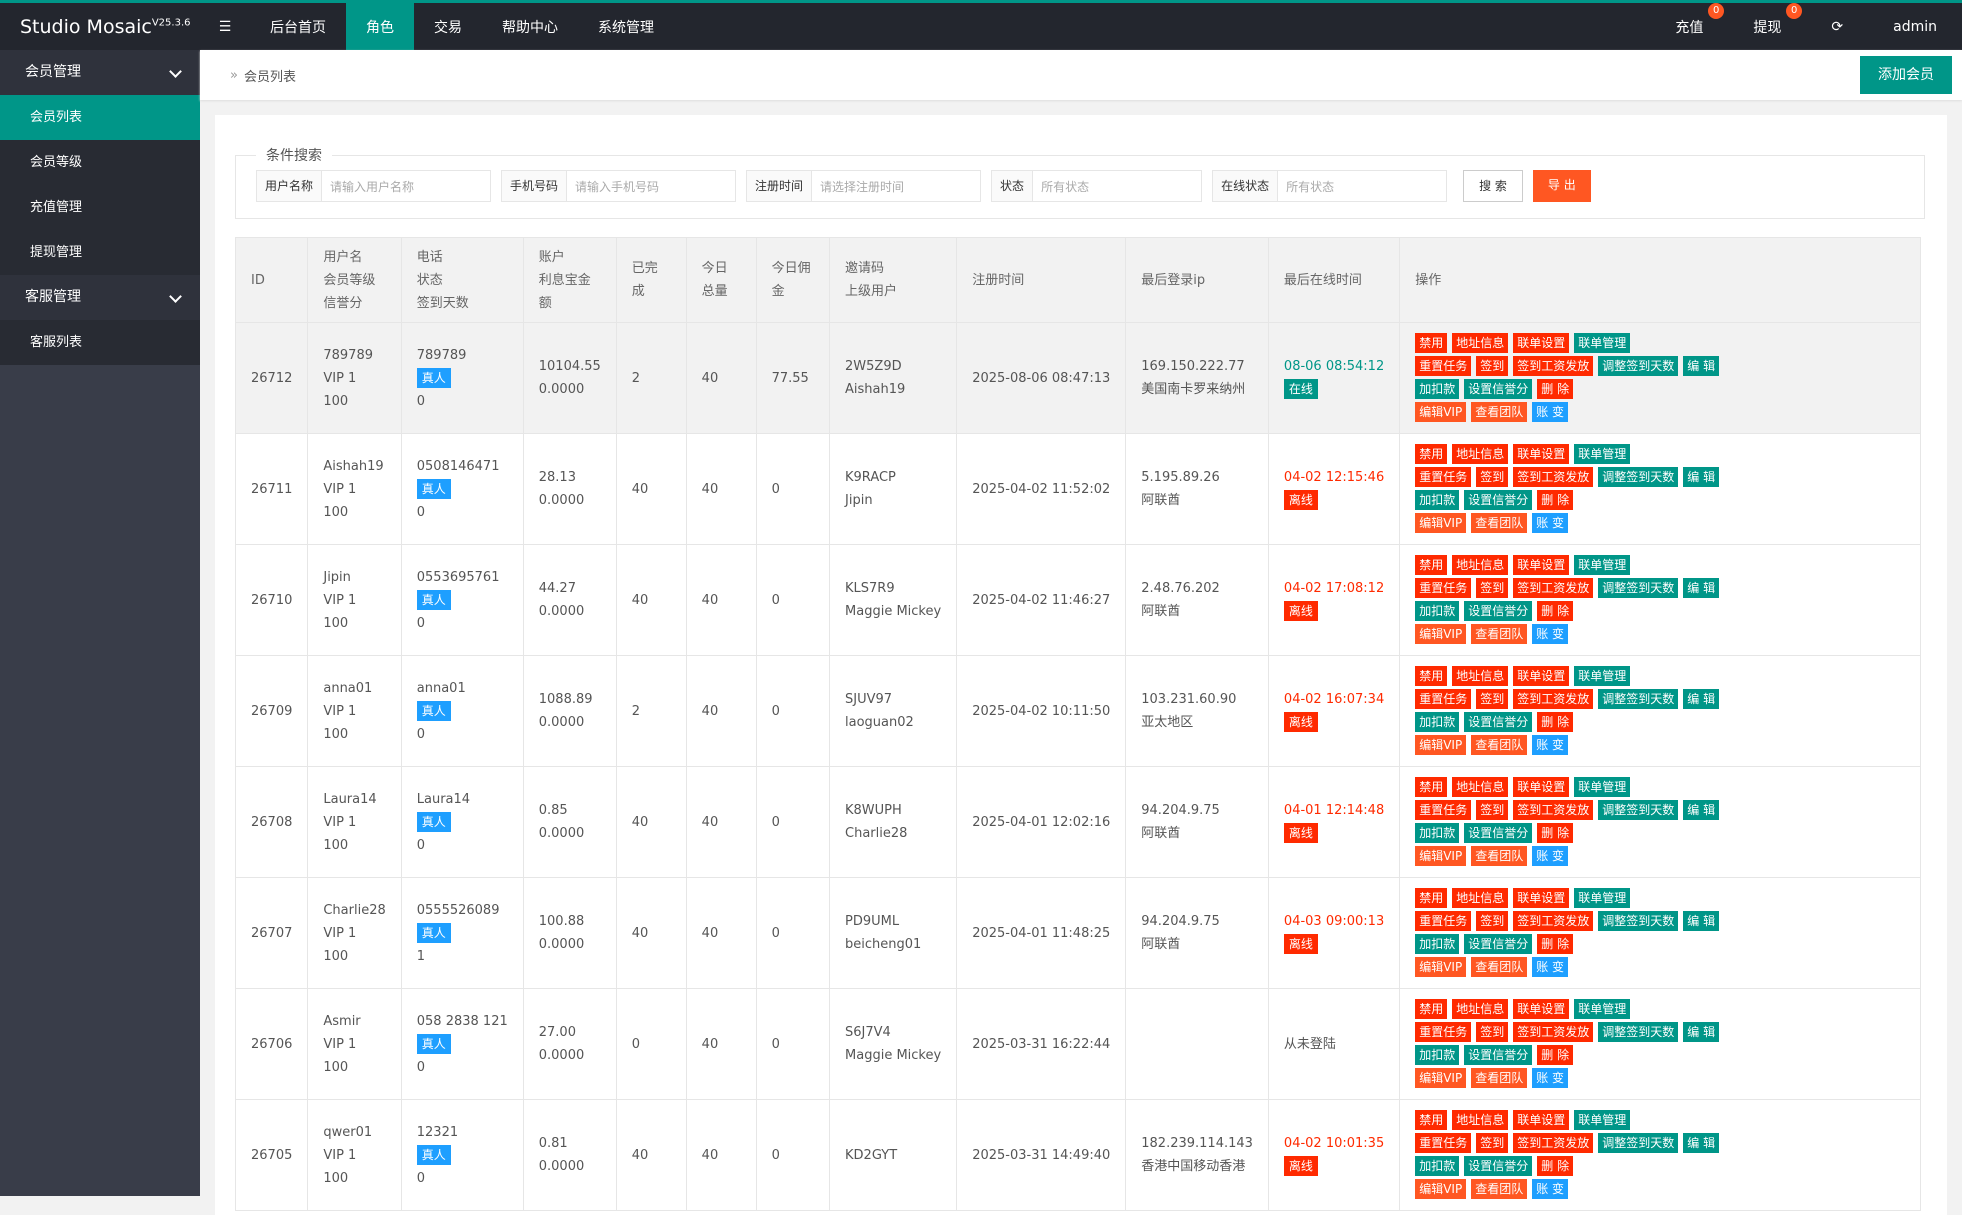 Image resolution: width=1962 pixels, height=1215 pixels. What do you see at coordinates (100, 252) in the screenshot?
I see `sidebar-item: 提现管理` at bounding box center [100, 252].